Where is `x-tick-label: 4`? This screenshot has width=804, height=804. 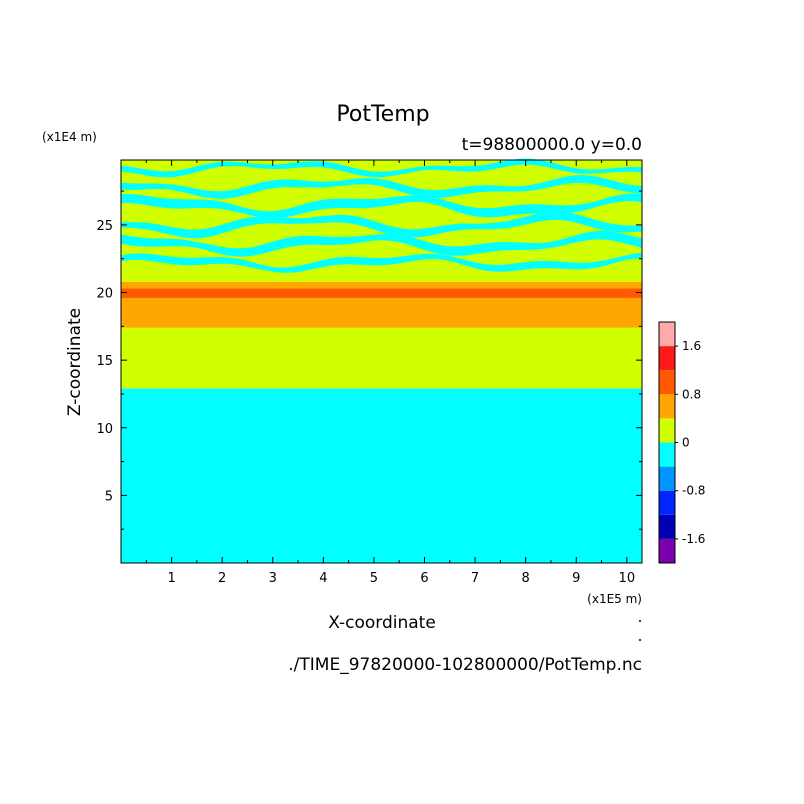 x-tick-label: 4 is located at coordinates (323, 578).